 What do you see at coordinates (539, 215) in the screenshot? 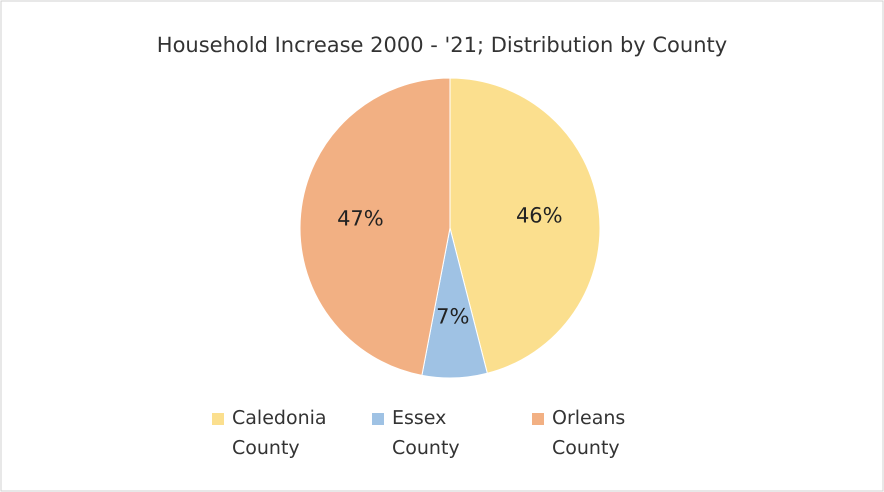
I see `data-label: 46%` at bounding box center [539, 215].